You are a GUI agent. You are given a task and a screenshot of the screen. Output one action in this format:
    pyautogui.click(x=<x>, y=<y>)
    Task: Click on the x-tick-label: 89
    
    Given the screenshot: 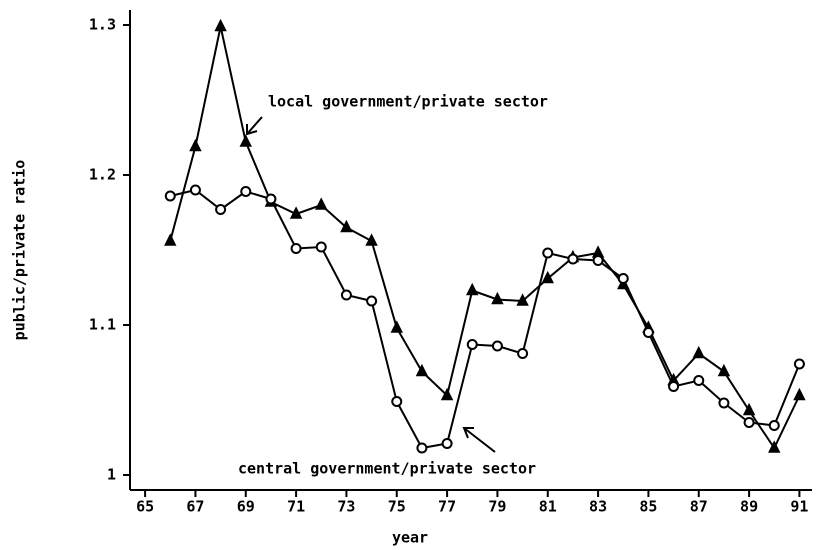 What is the action you would take?
    pyautogui.click(x=749, y=507)
    